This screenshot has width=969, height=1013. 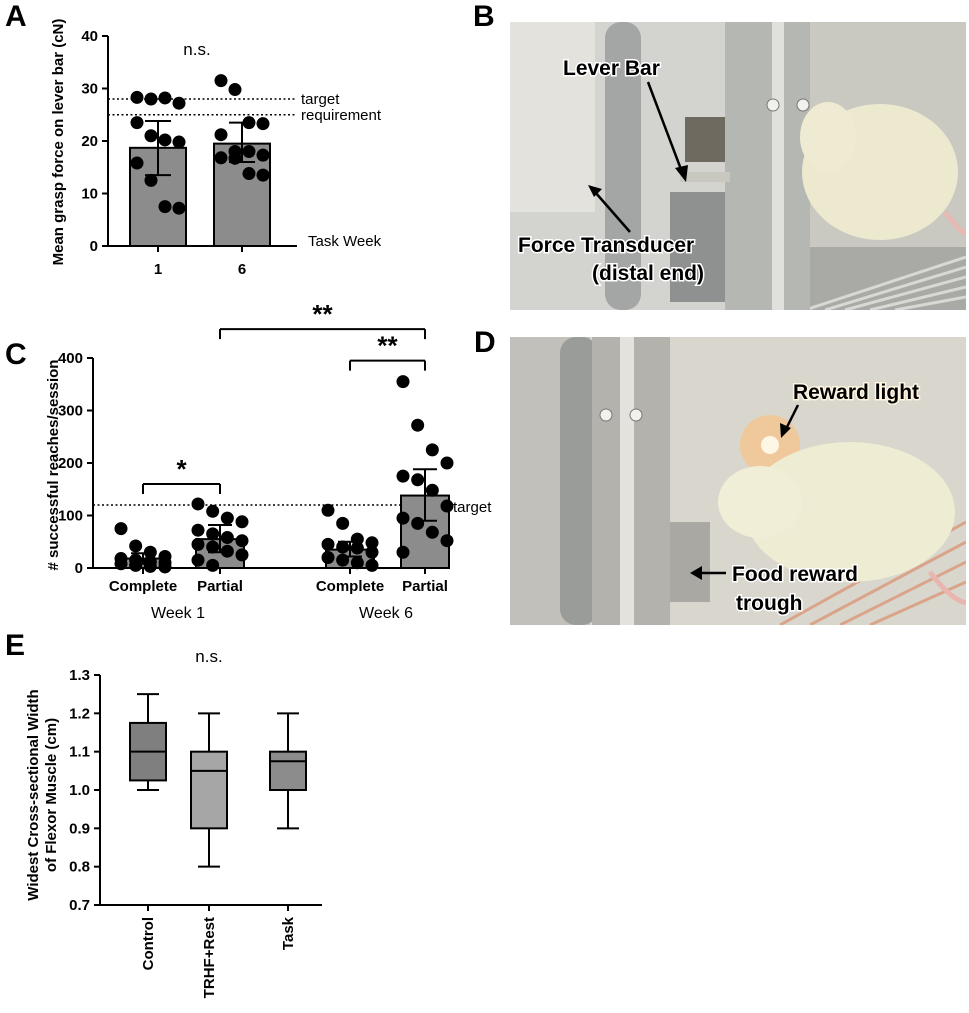 I want to click on photo-b-label-lever-bar: Lever Bar, so click(x=611, y=68).